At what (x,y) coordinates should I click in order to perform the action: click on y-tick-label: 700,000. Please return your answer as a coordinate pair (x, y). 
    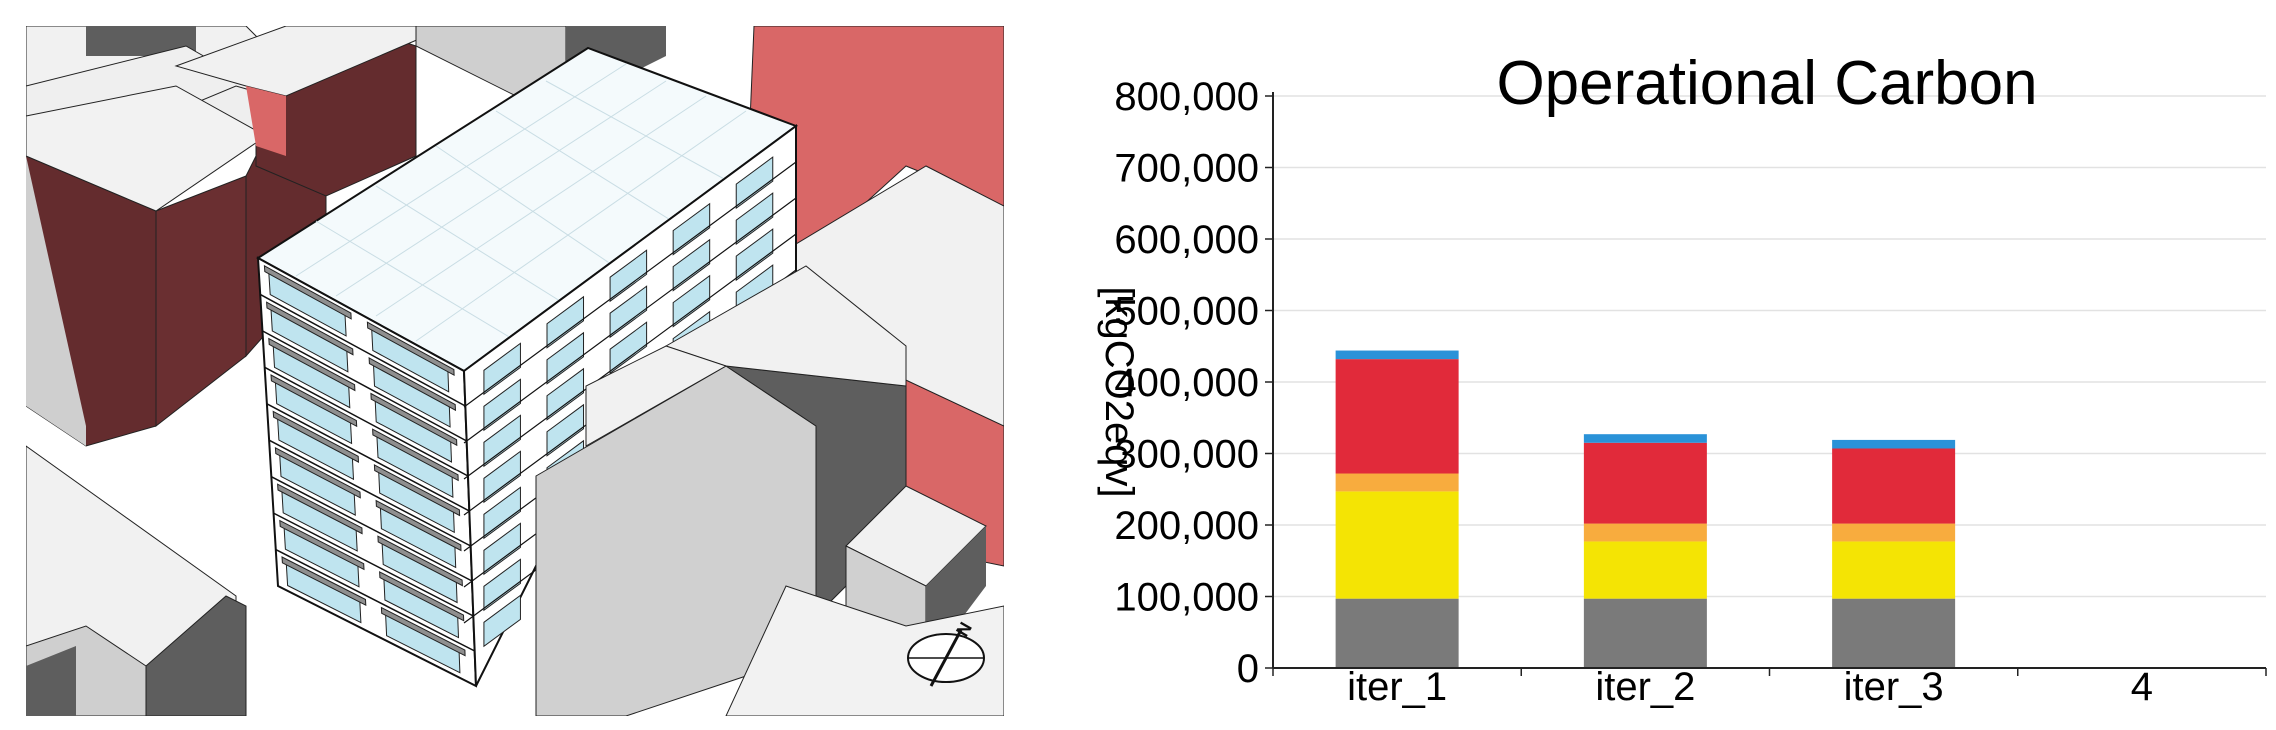
    Looking at the image, I should click on (1186, 169).